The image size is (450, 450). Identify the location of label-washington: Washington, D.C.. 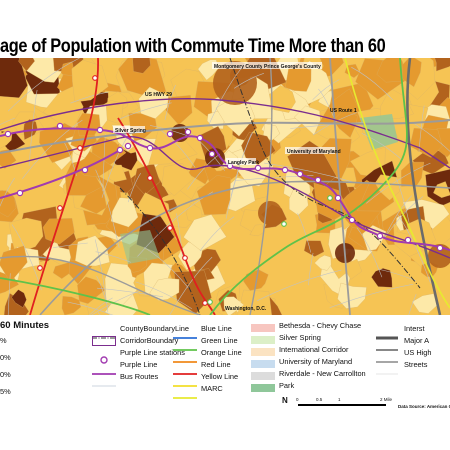
(246, 309).